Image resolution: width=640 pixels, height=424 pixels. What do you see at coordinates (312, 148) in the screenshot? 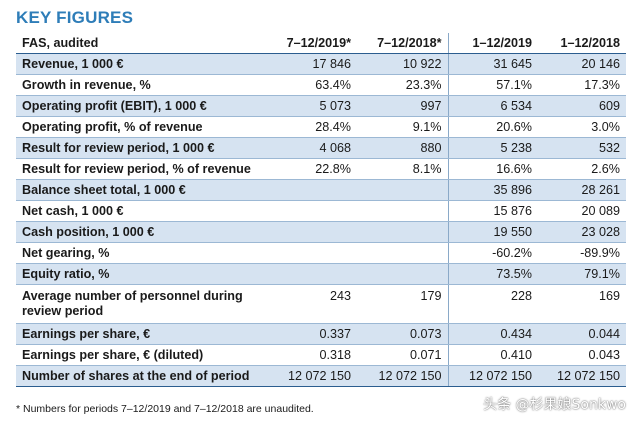
I see `row-value: 4 068` at bounding box center [312, 148].